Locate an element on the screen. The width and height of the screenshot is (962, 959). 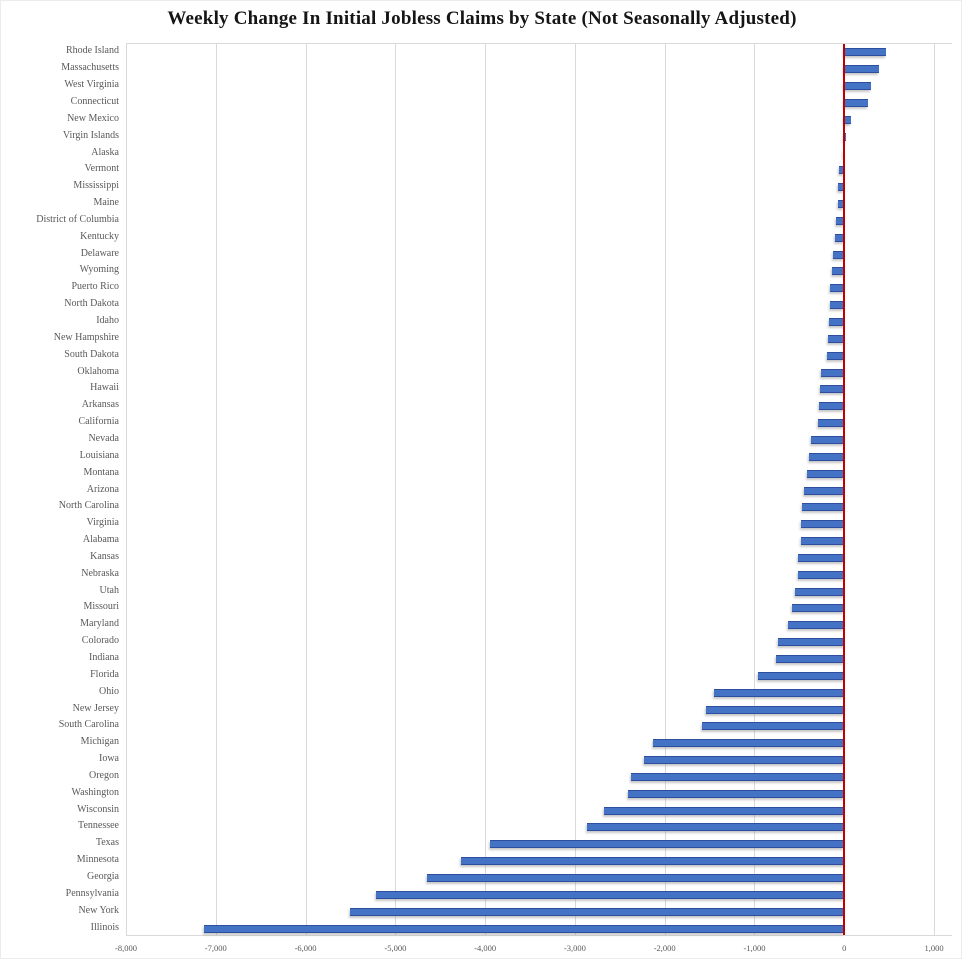
category-label: Tennessee is located at coordinates (98, 826).